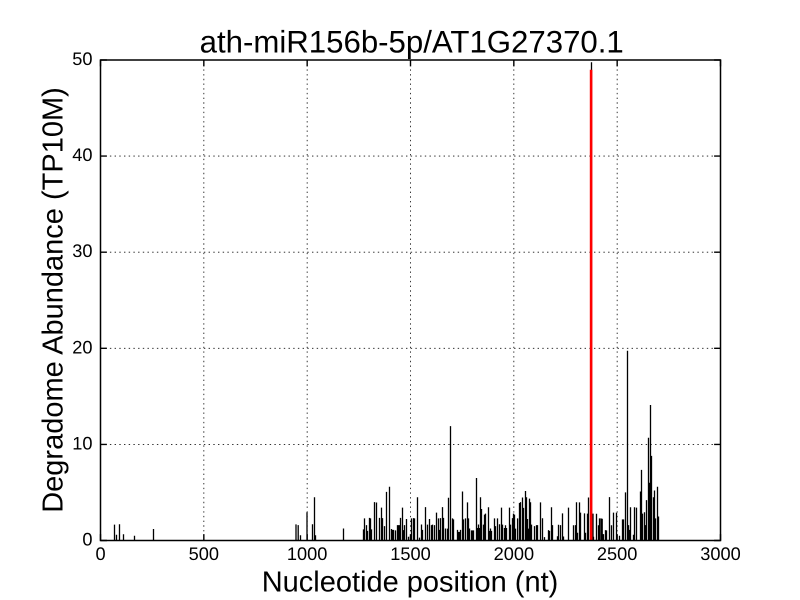 Image resolution: width=800 pixels, height=600 pixels. Describe the element at coordinates (617, 554) in the screenshot. I see `svg-text: 2500` at that location.